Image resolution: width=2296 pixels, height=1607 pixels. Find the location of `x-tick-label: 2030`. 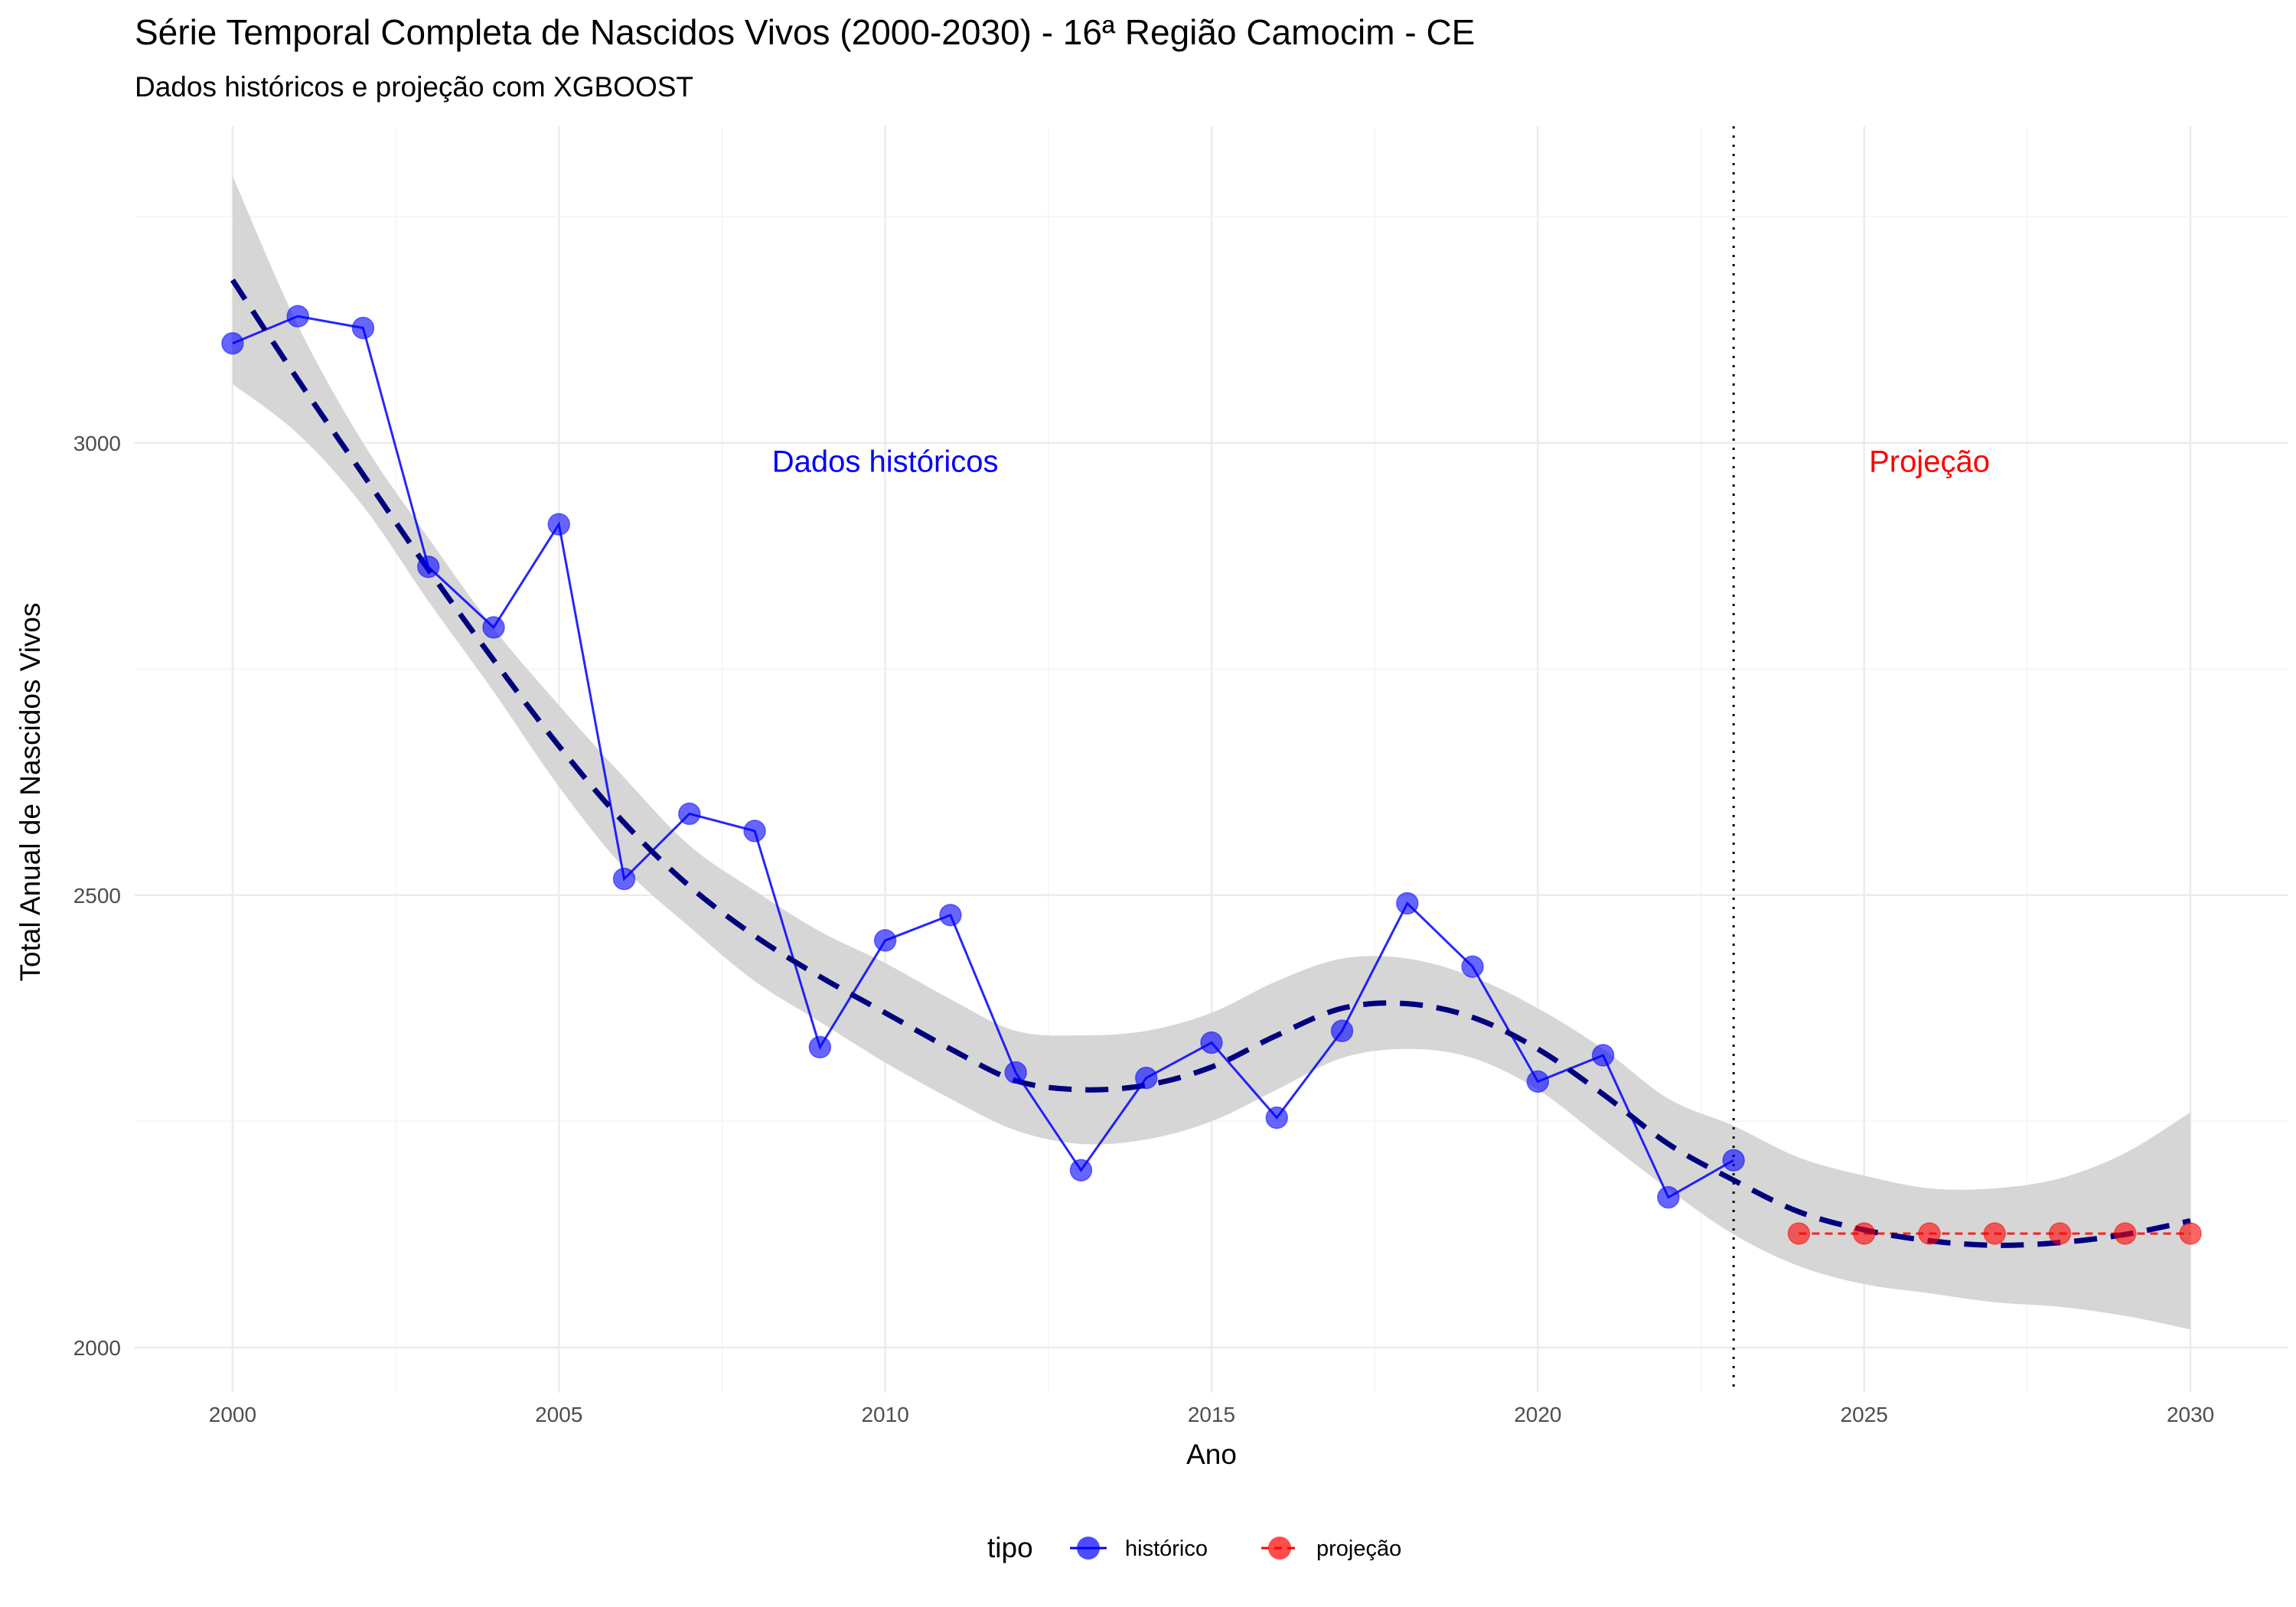

x-tick-label: 2030 is located at coordinates (2190, 1414).